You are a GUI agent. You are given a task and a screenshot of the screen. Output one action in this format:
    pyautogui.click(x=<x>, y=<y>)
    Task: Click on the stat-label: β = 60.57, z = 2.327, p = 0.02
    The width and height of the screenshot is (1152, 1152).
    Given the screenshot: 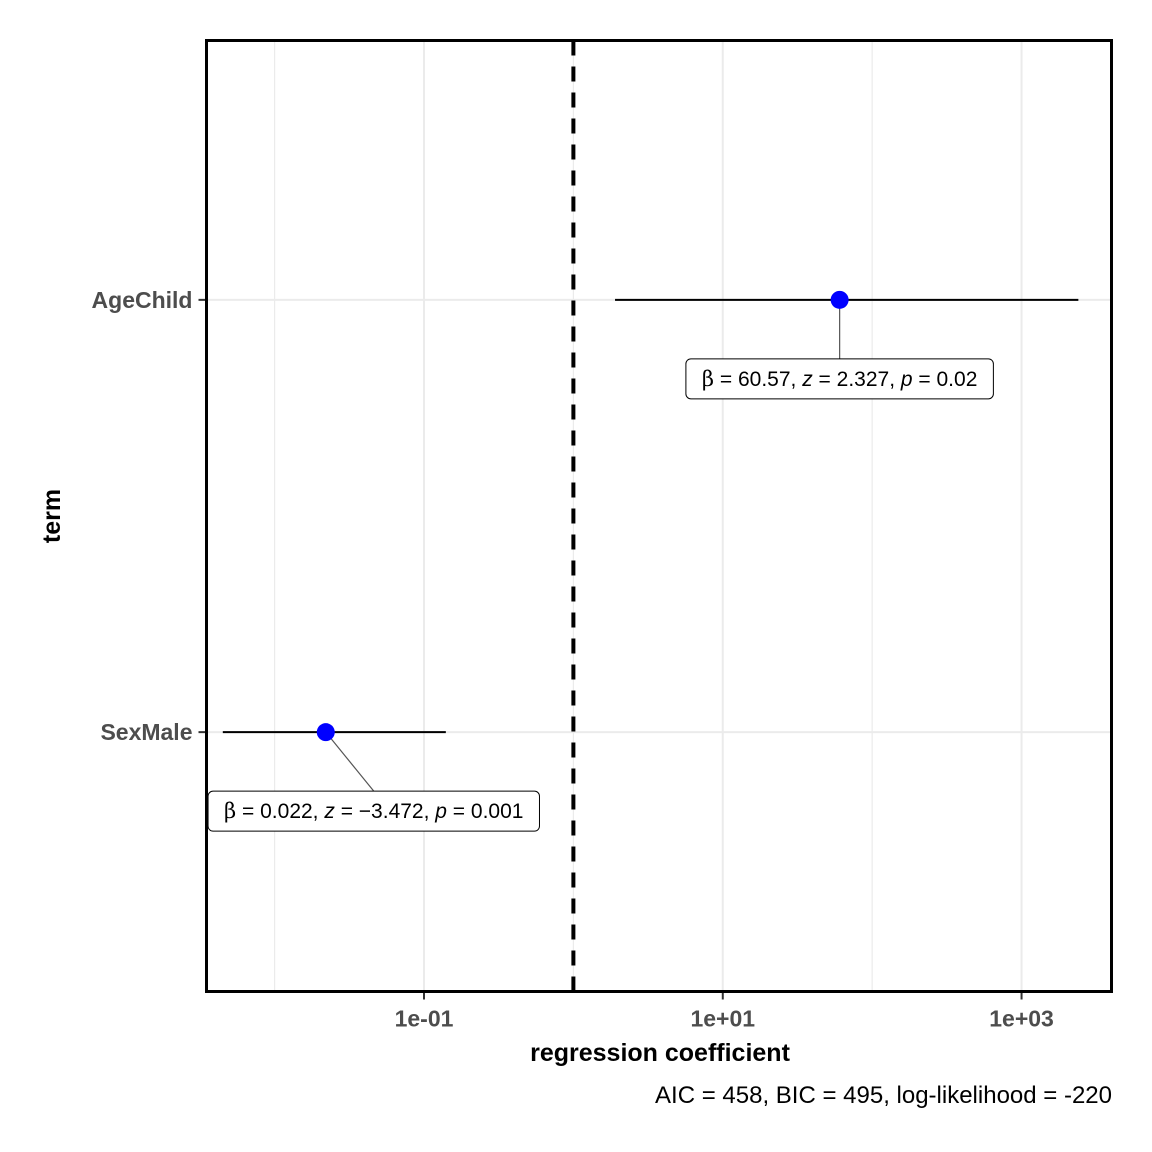 What is the action you would take?
    pyautogui.click(x=839, y=379)
    